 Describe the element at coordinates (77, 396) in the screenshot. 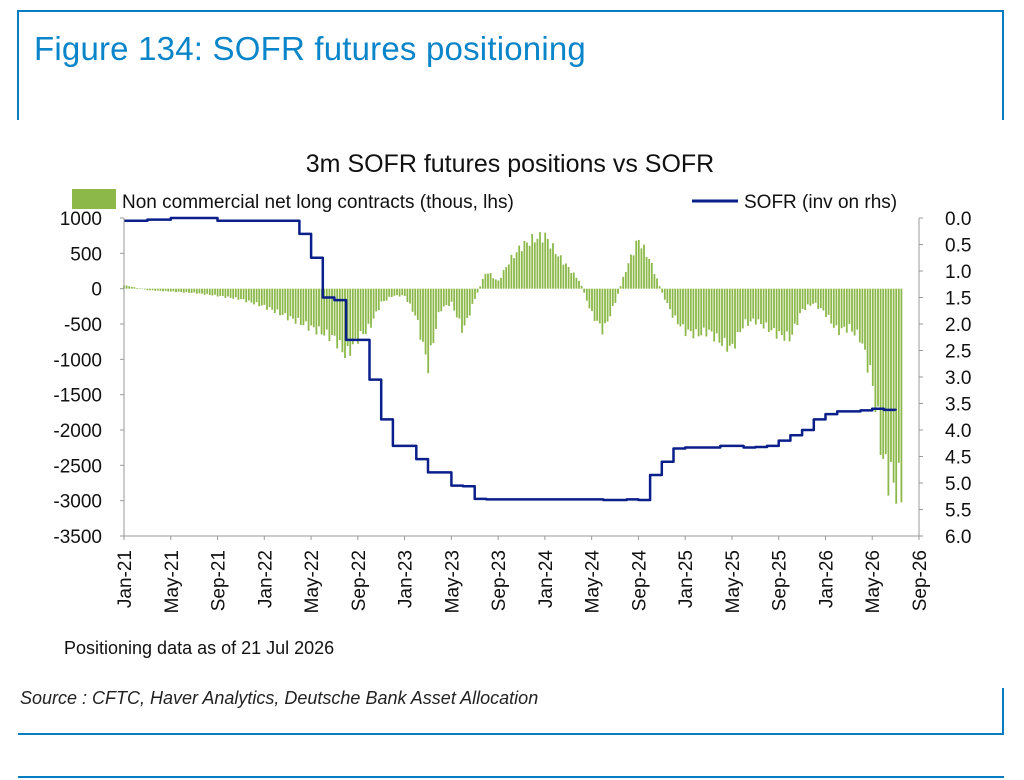

I see `left-tick-label: -1500` at that location.